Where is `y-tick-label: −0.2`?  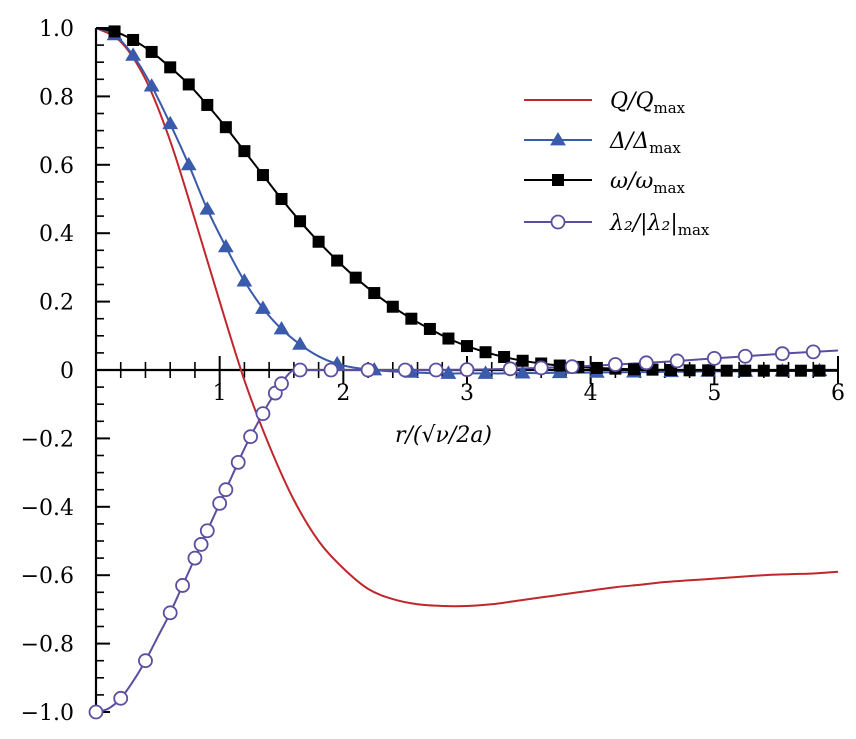
y-tick-label: −0.2 is located at coordinates (47, 439).